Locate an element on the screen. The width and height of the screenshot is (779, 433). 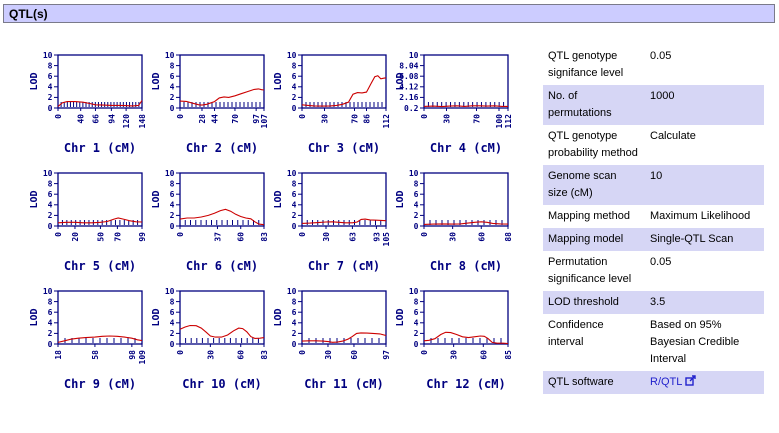
setting-value: R/QTL is located at coordinates (704, 382).